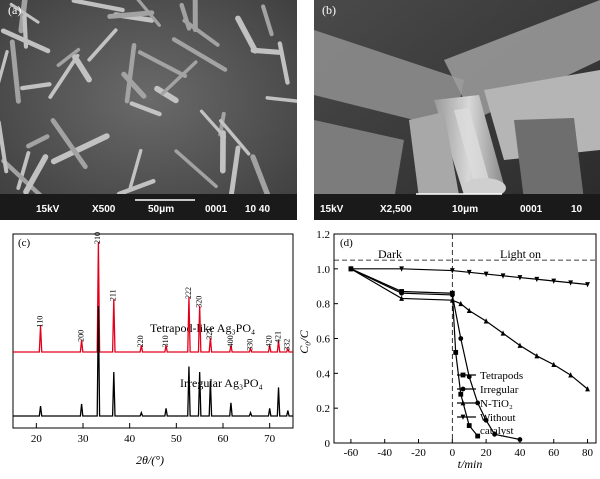  Describe the element at coordinates (346, 243) in the screenshot. I see `panel-d-label: (d)` at that location.